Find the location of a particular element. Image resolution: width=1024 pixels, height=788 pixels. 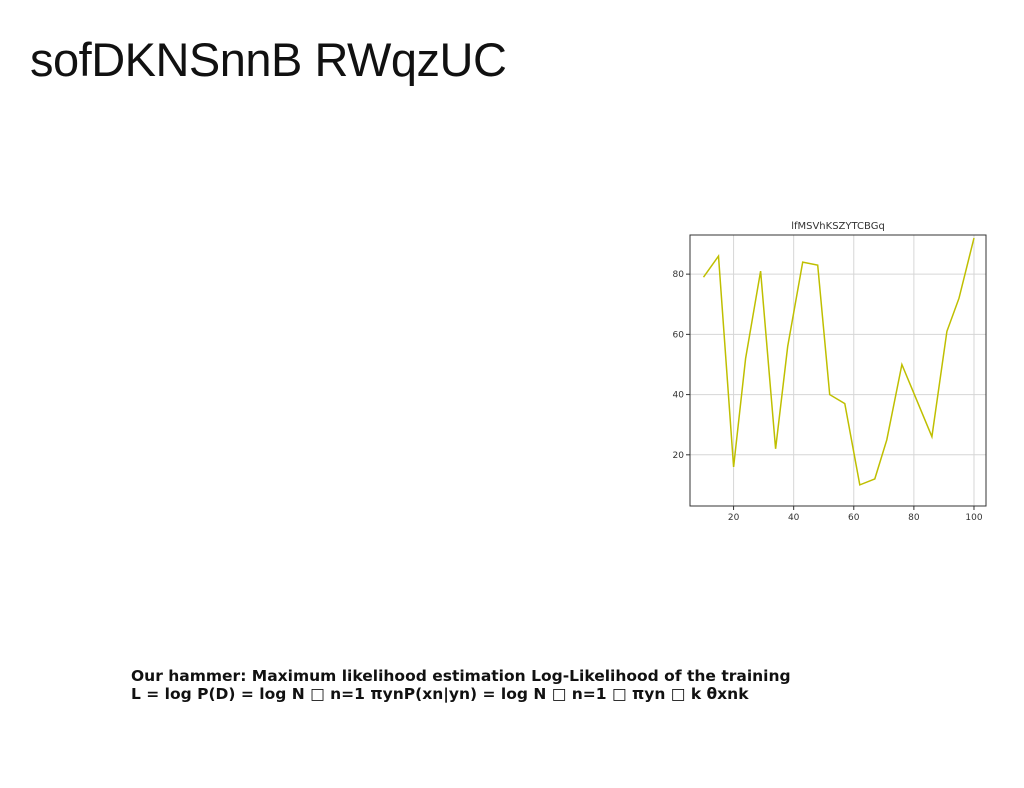

slide-title: sofDKNSnnB RWqzUC is located at coordinates (268, 59).